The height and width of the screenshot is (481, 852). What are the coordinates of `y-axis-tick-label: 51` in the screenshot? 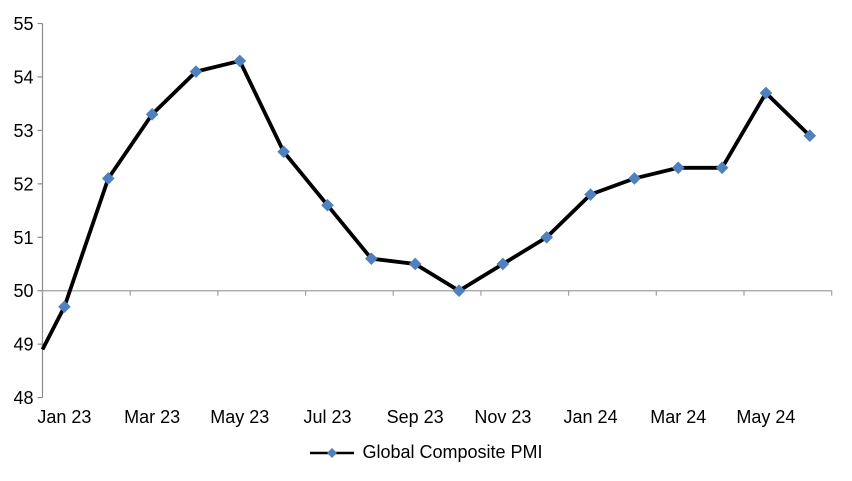 It's located at (23, 238).